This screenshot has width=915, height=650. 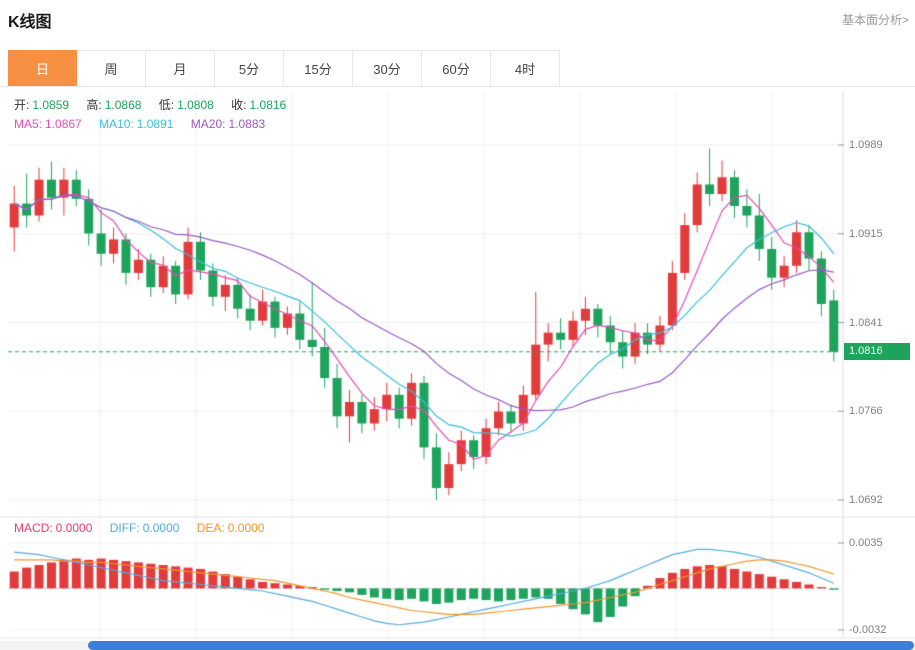 I want to click on ma5-legend: MA5: 1.0867, so click(x=48, y=124).